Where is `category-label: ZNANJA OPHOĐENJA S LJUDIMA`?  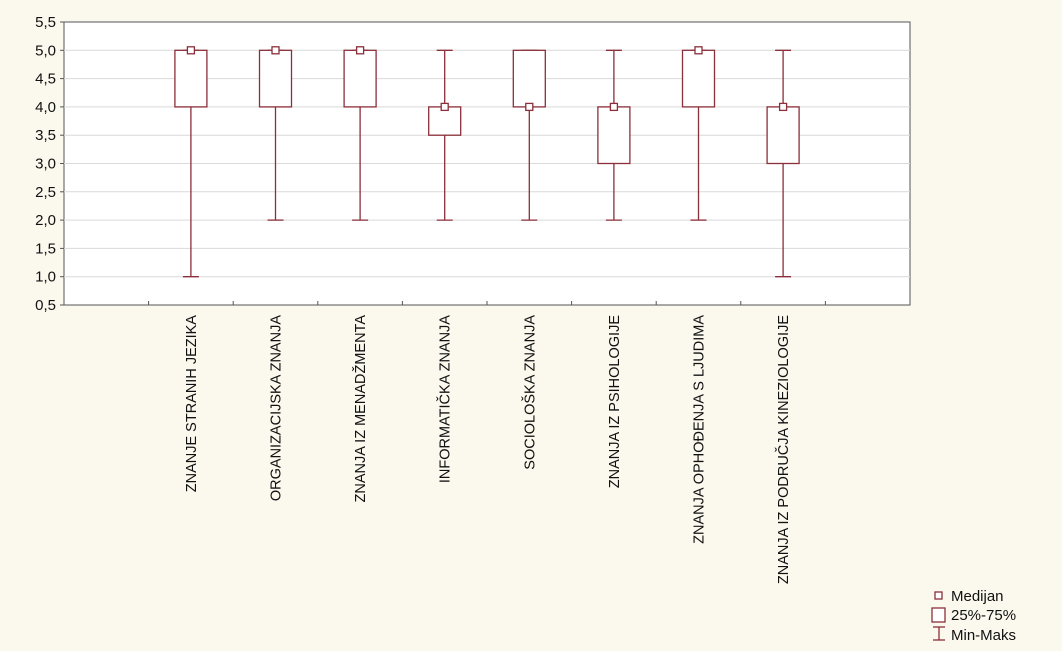 category-label: ZNANJA OPHOĐENJA S LJUDIMA is located at coordinates (700, 429).